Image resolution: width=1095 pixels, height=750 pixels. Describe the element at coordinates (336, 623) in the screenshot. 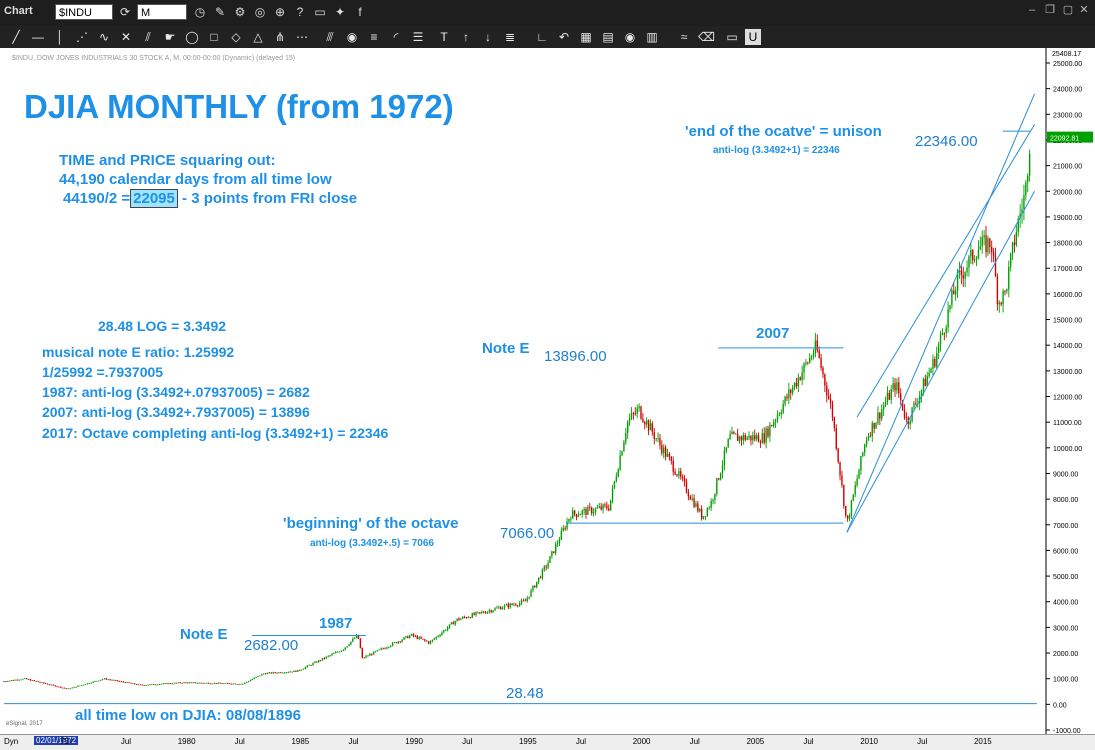

I see `year-1987-label: 1987` at that location.